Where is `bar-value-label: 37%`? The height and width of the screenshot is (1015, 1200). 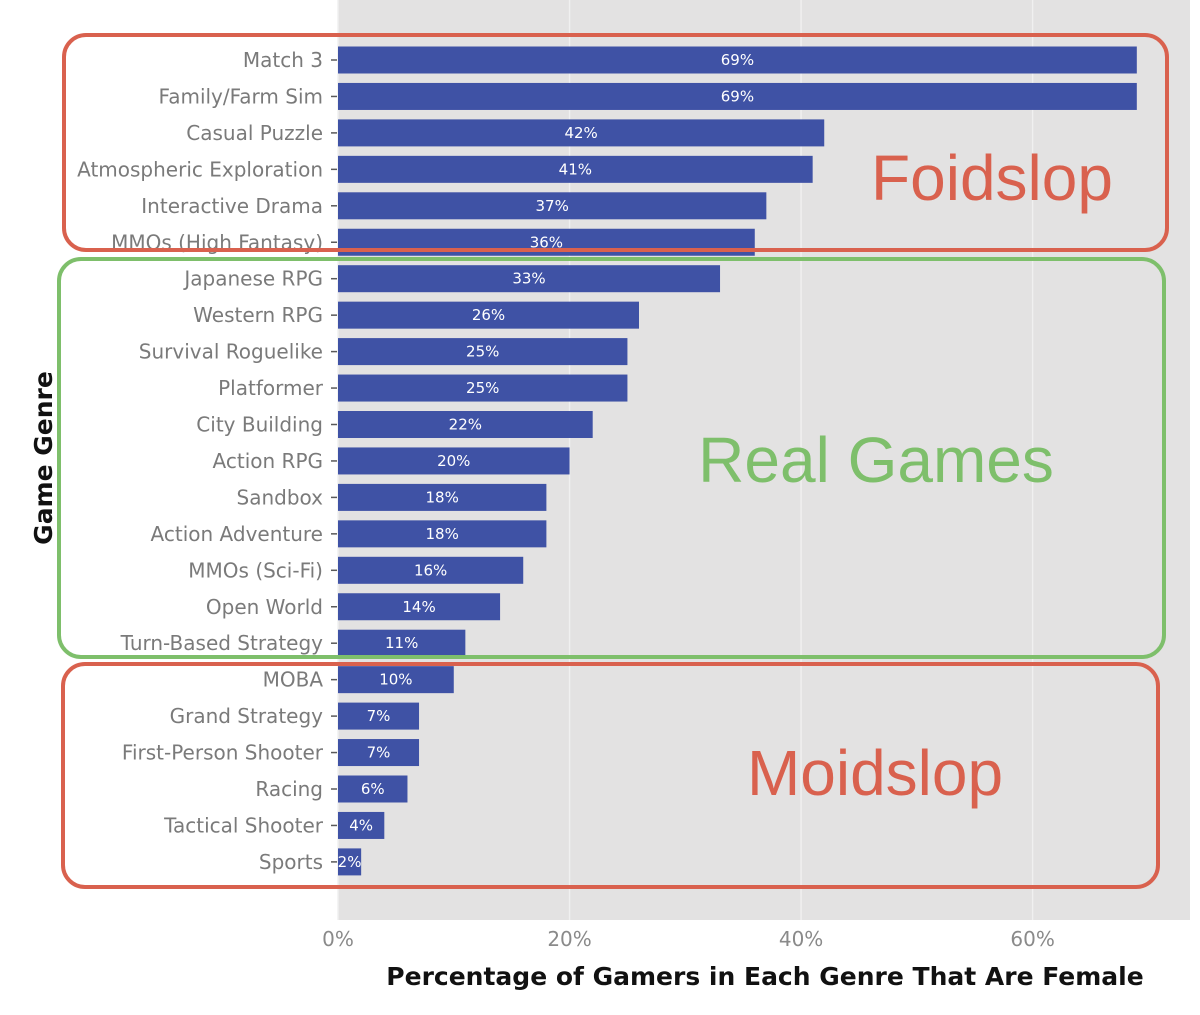
bar-value-label: 37% is located at coordinates (552, 206).